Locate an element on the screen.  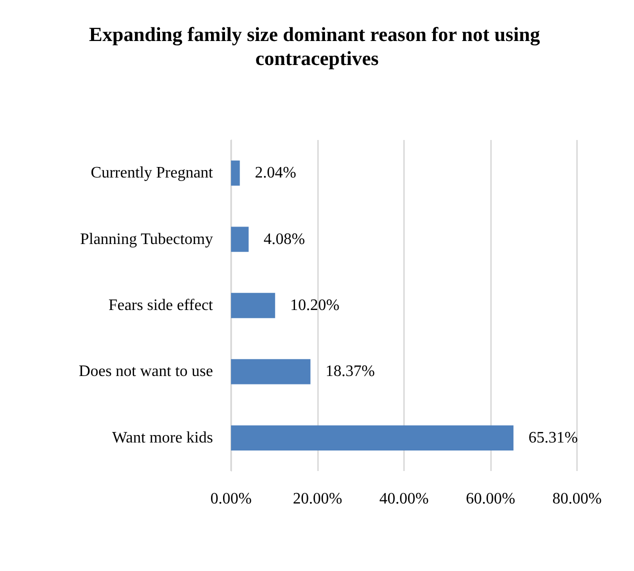
data-label: 4.08% is located at coordinates (284, 239).